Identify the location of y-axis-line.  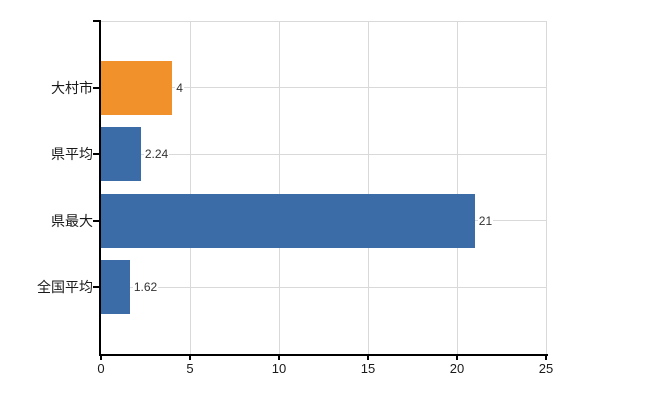
(100, 188).